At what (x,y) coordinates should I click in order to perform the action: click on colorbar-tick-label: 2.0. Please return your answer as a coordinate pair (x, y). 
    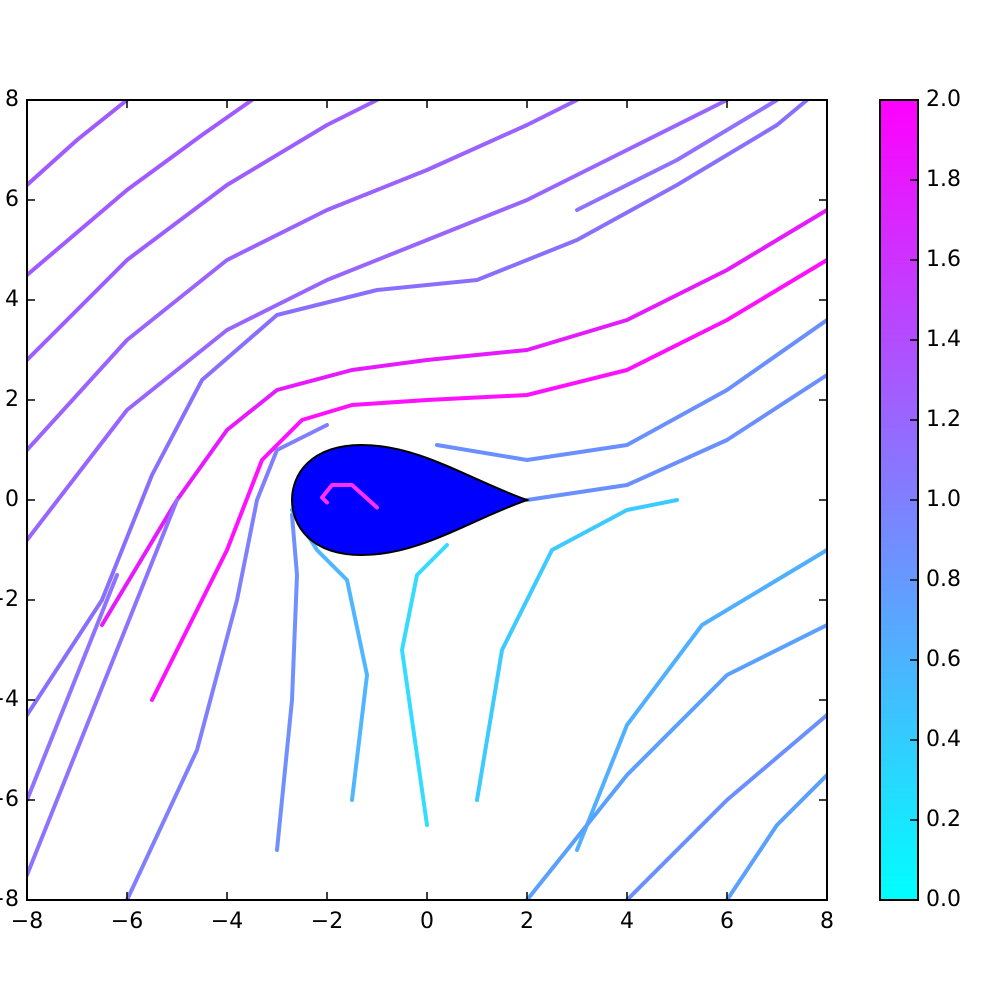
    Looking at the image, I should click on (943, 99).